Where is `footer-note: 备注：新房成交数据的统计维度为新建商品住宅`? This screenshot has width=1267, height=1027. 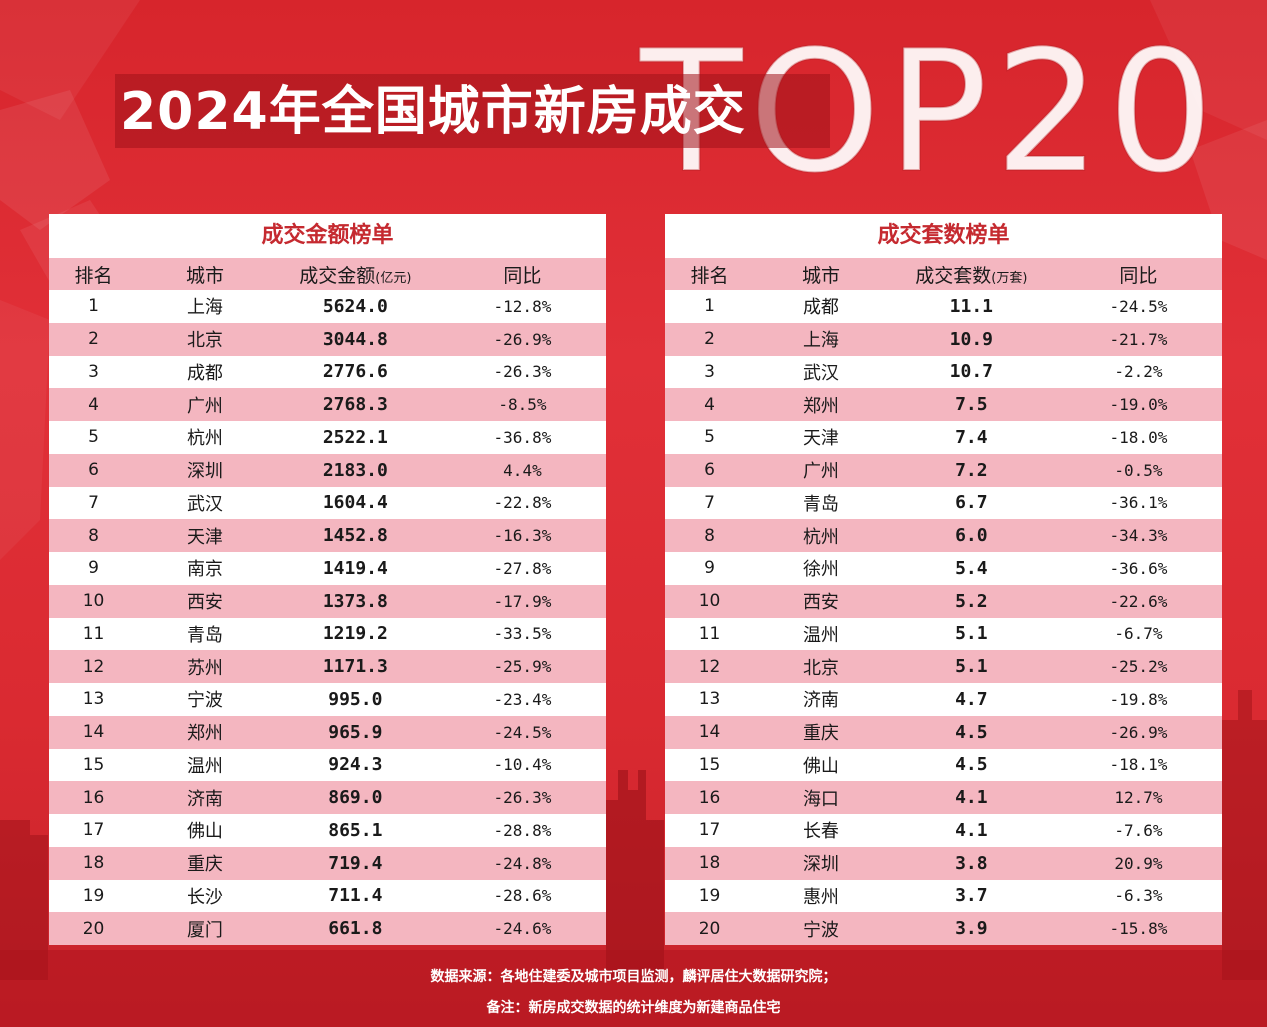
footer-note: 备注：新房成交数据的统计维度为新建商品住宅 is located at coordinates (633, 1008).